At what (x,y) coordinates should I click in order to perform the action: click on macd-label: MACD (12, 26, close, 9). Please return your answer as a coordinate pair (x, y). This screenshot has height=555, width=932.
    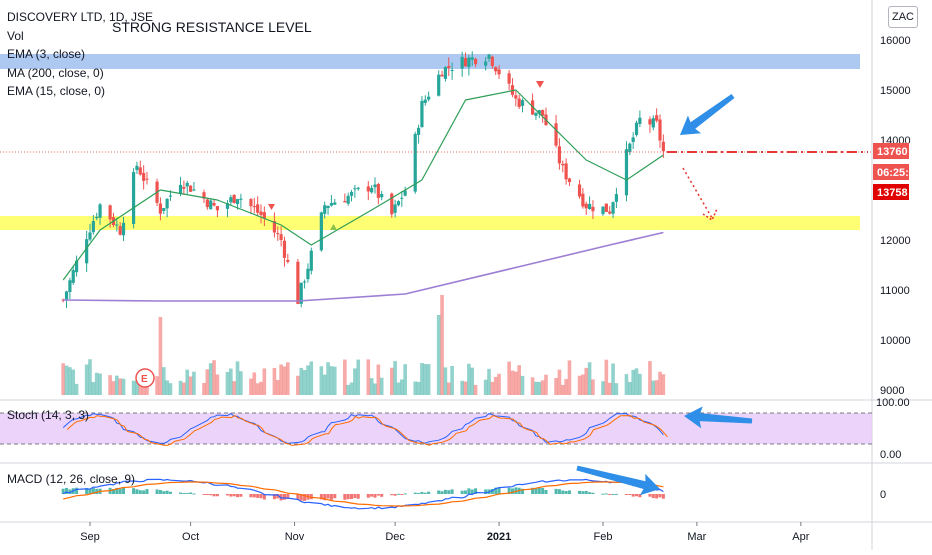
    Looking at the image, I should click on (71, 479).